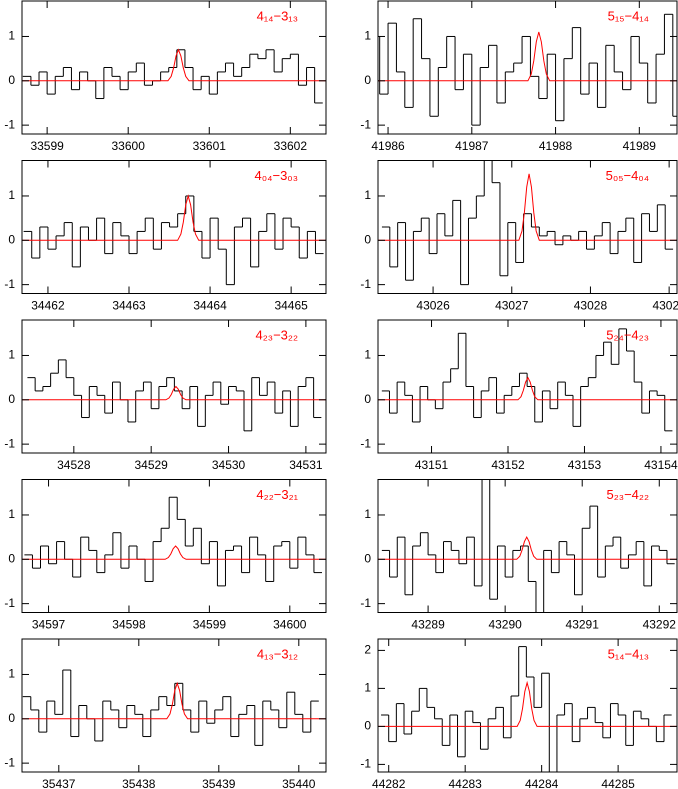  Describe the element at coordinates (277, 494) in the screenshot. I see `panel-title: 4₂₂−3₂₁` at that location.